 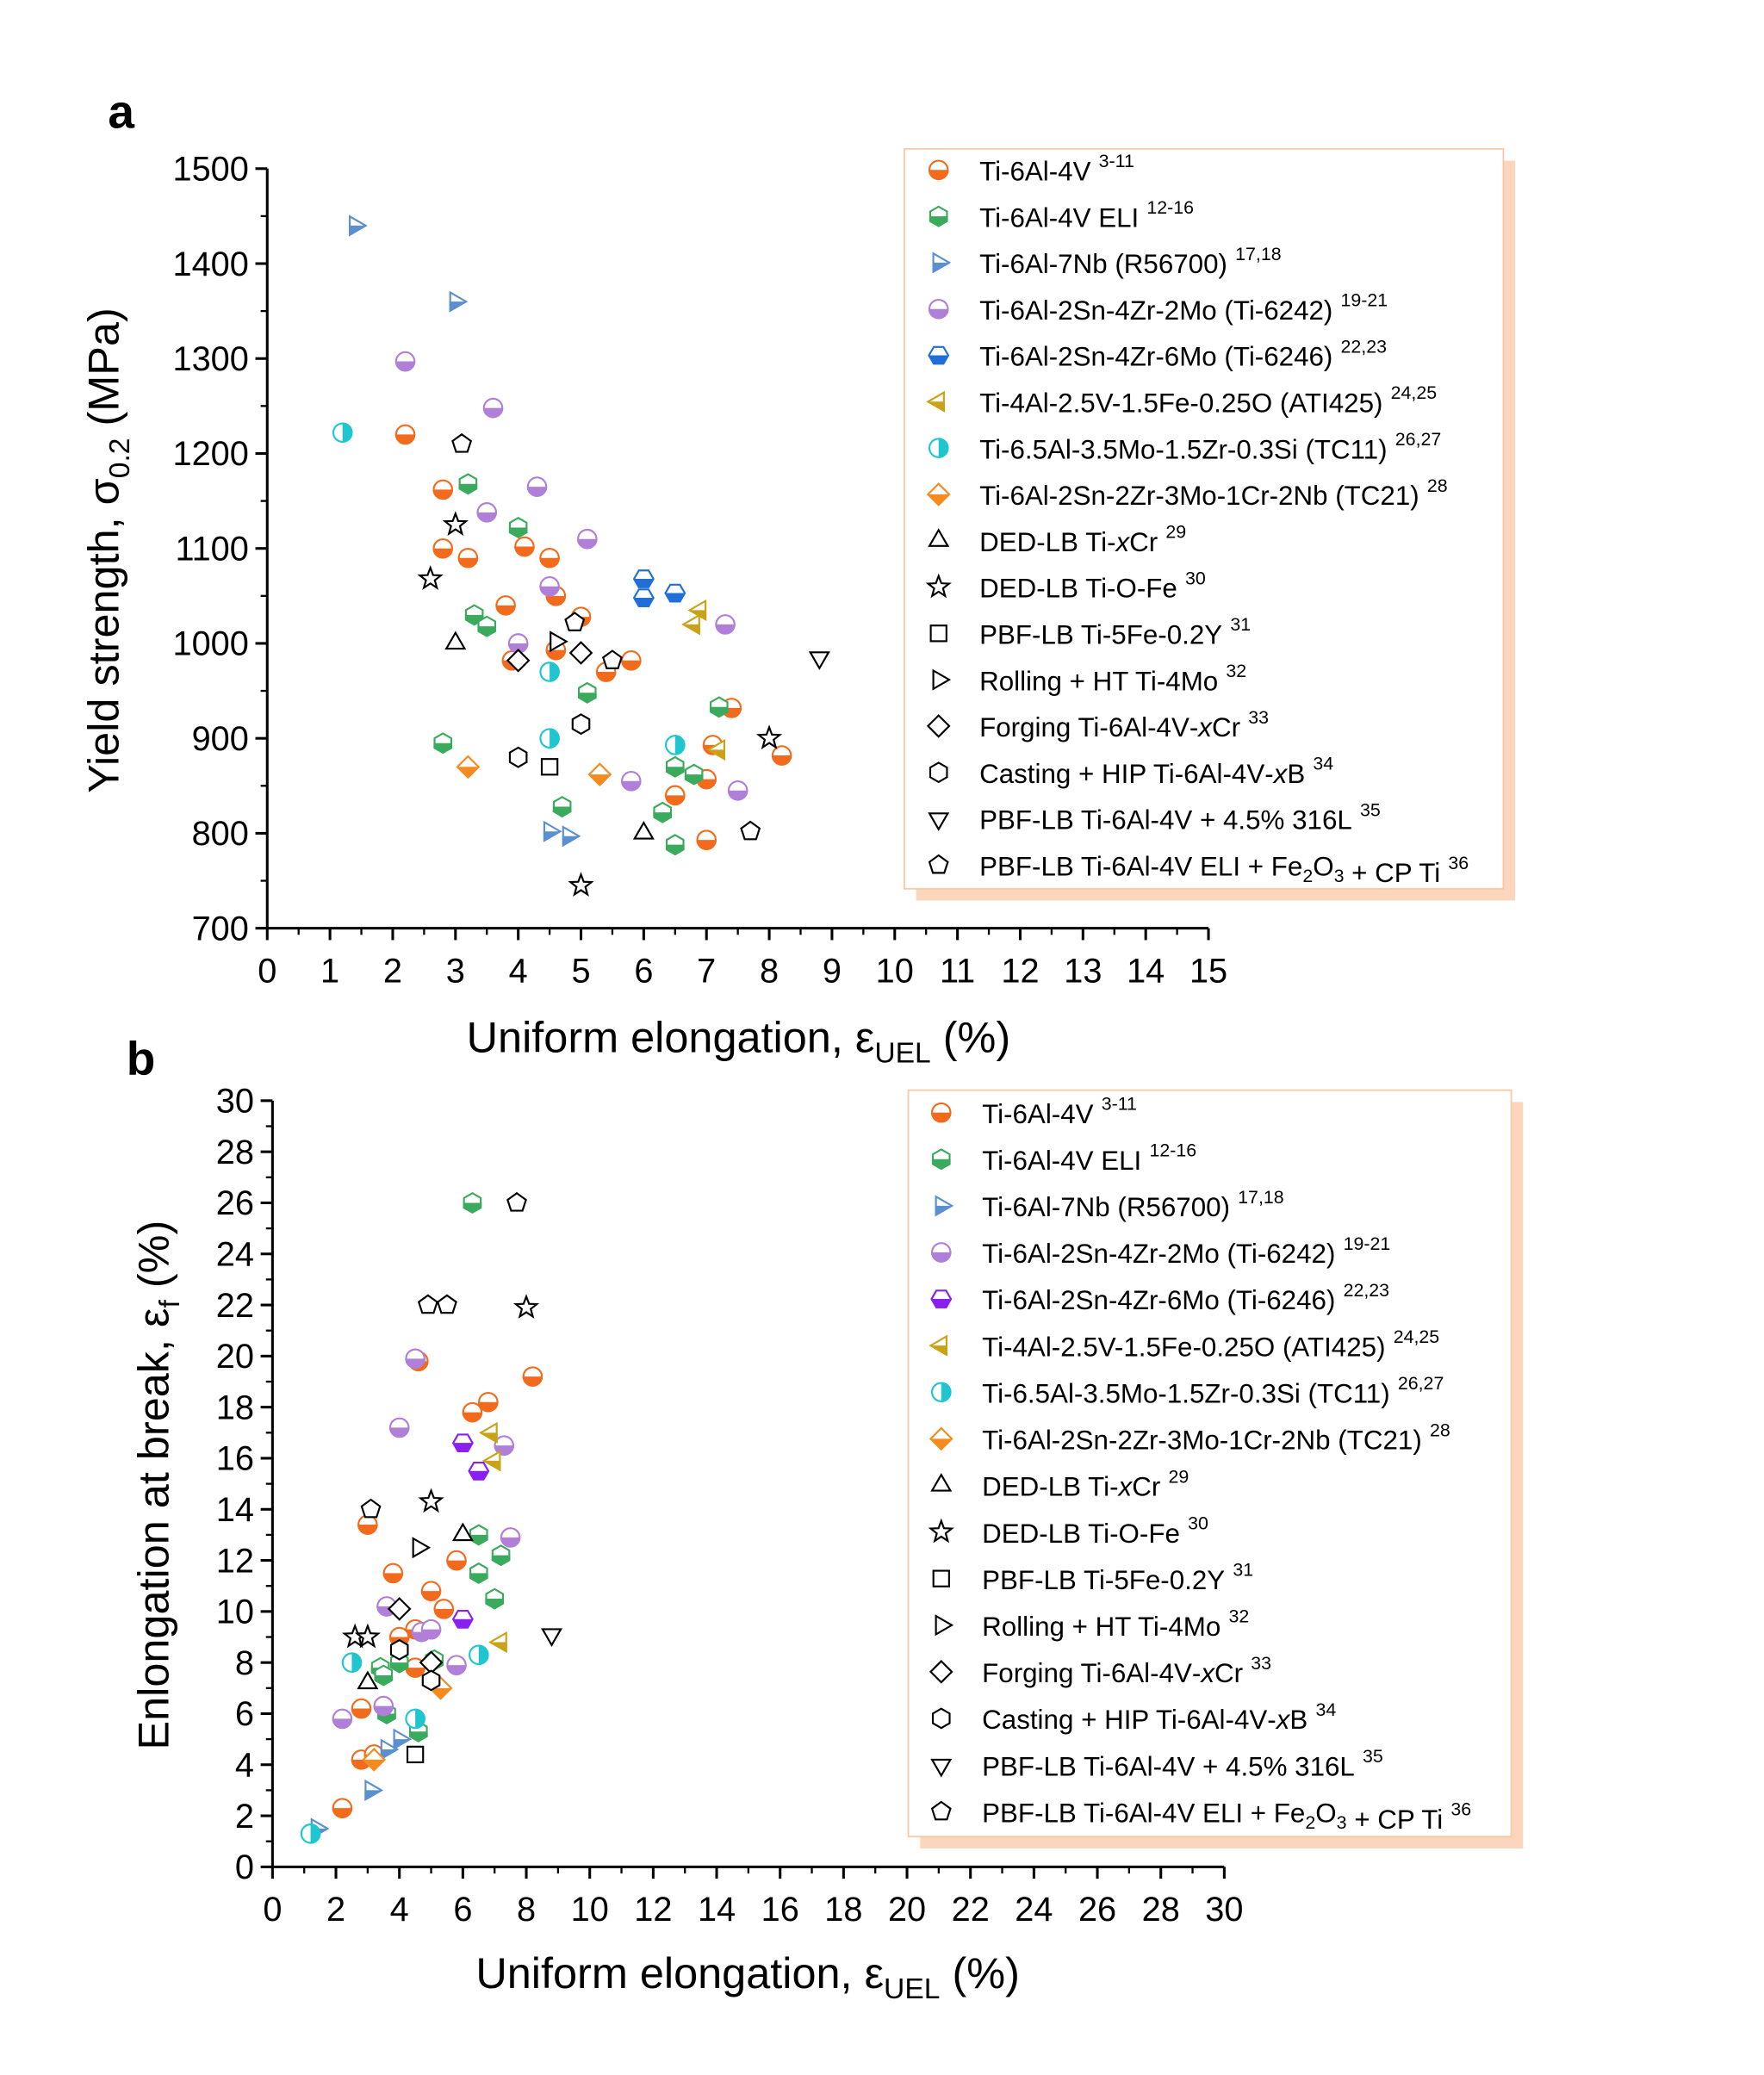 I want to click on y-axis-label-b: Enlongation at break, εf (%), so click(x=157, y=1486).